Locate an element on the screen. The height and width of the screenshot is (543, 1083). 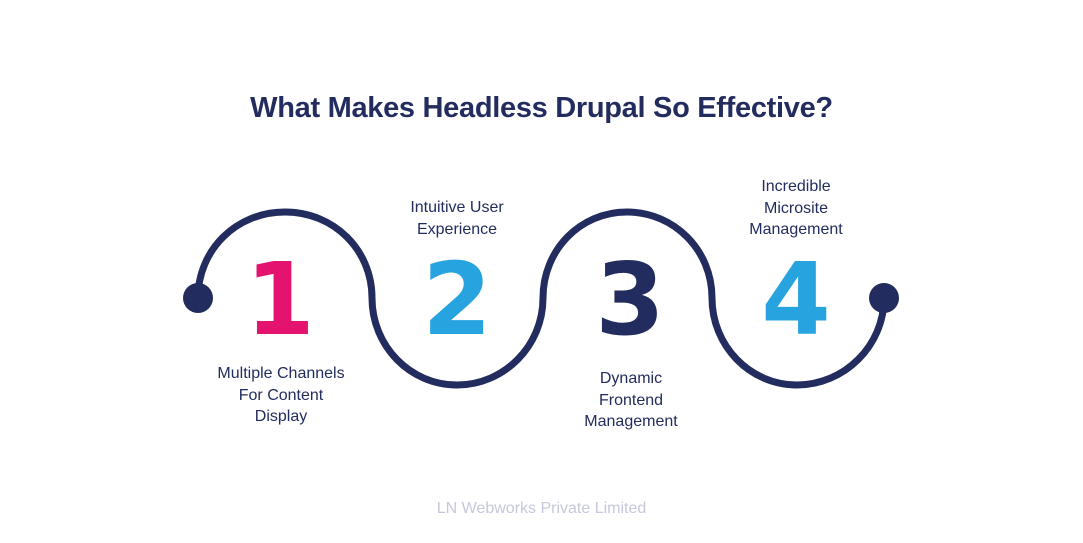
step-label-3: Dynamic Frontend Management is located at coordinates (631, 400).